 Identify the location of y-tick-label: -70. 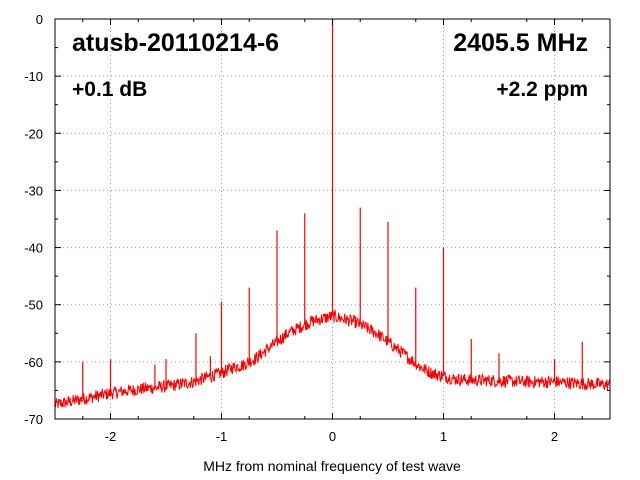
(33, 419).